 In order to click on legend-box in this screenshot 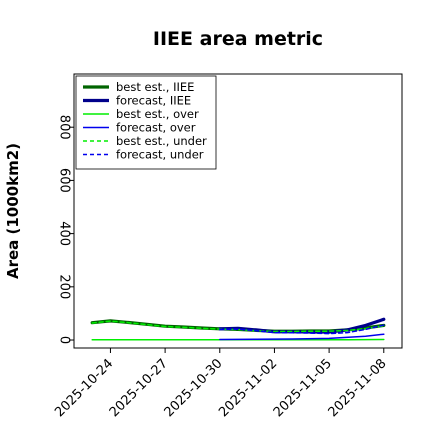, I will do `click(146, 122)`.